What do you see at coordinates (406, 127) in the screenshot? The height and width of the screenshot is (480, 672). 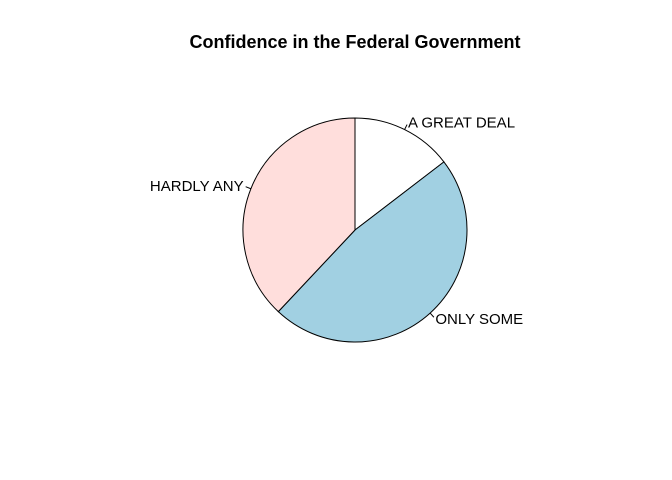 I see `pie-leader-a-great-deal` at bounding box center [406, 127].